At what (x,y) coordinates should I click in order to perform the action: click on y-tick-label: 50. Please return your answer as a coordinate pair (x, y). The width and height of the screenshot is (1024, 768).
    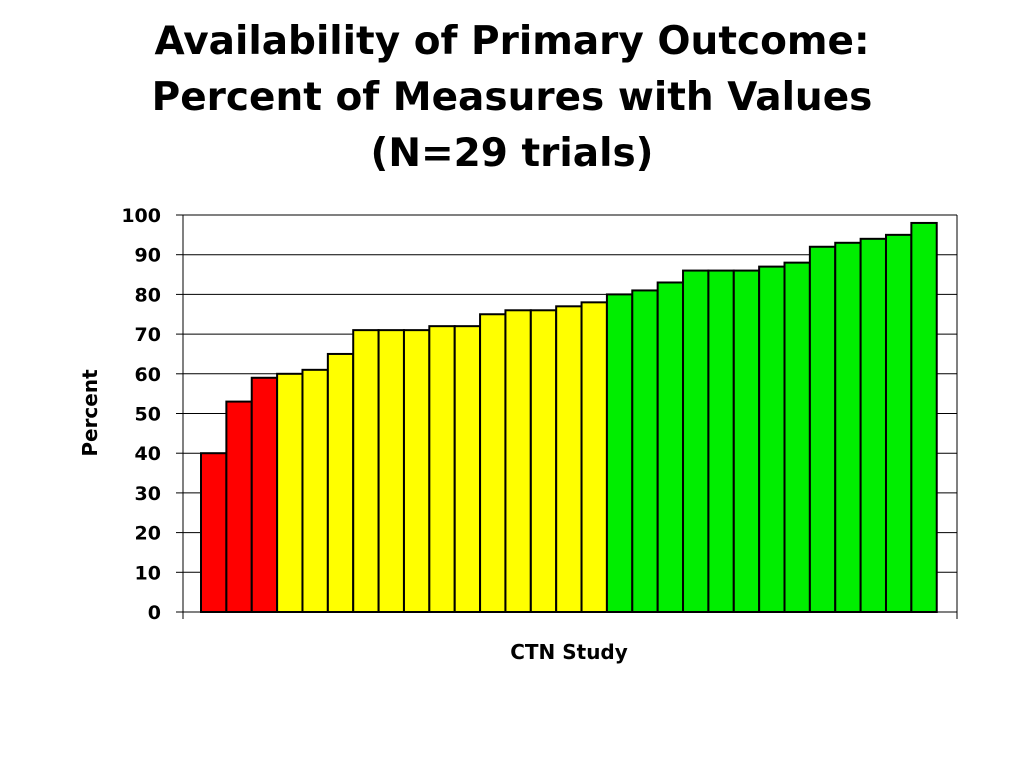
    Looking at the image, I should click on (148, 415).